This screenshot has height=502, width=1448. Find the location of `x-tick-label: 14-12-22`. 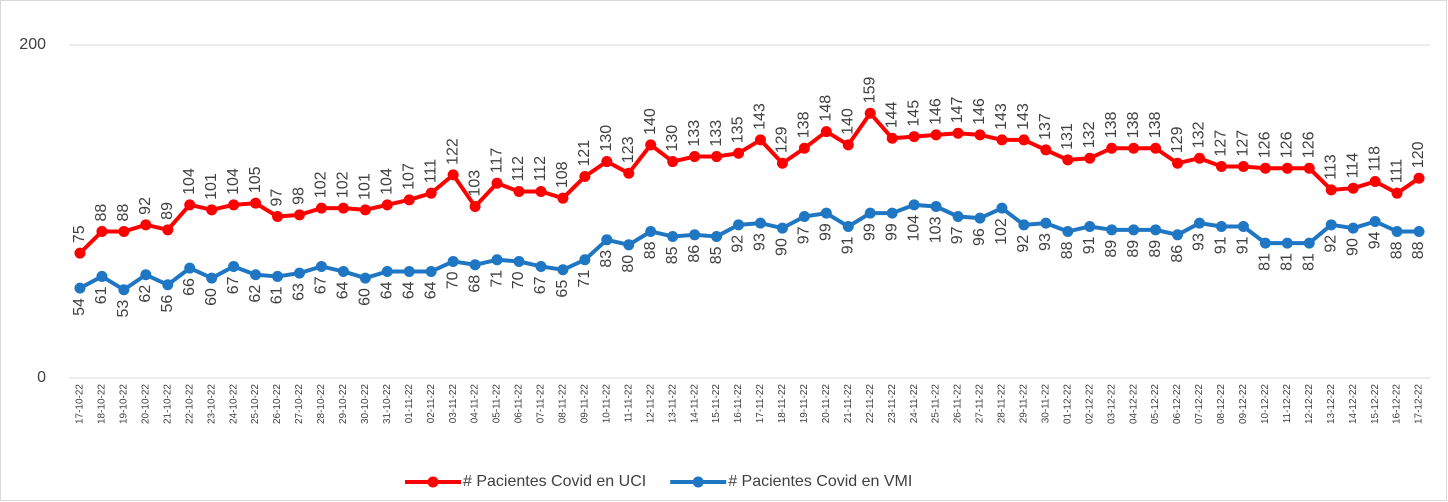

x-tick-label: 14-12-22 is located at coordinates (1353, 404).